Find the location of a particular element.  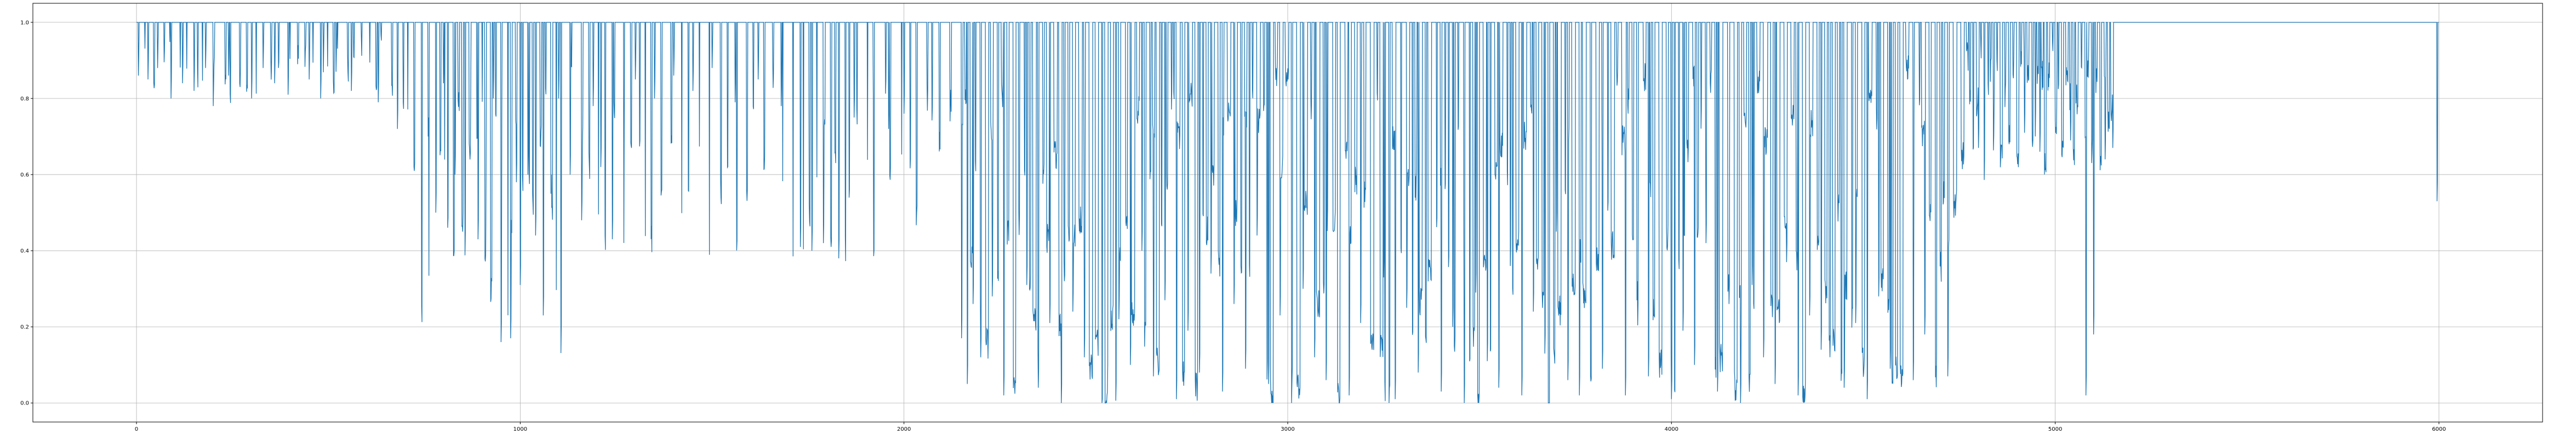

y-tick-label: 0.0 is located at coordinates (25, 404).